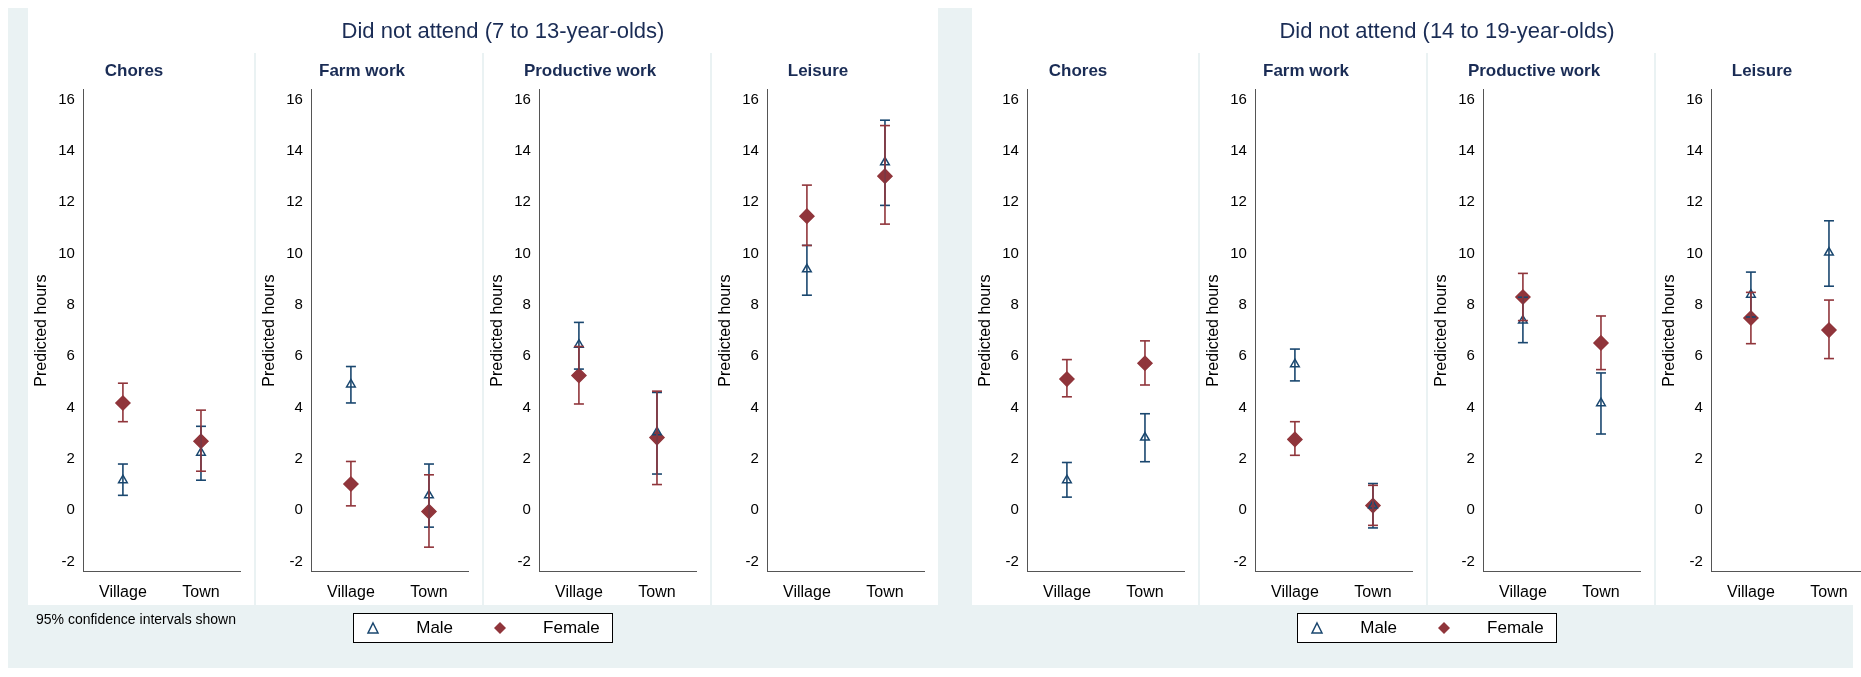 This screenshot has height=677, width=1861. What do you see at coordinates (571, 628) in the screenshot?
I see `legend-label: Female` at bounding box center [571, 628].